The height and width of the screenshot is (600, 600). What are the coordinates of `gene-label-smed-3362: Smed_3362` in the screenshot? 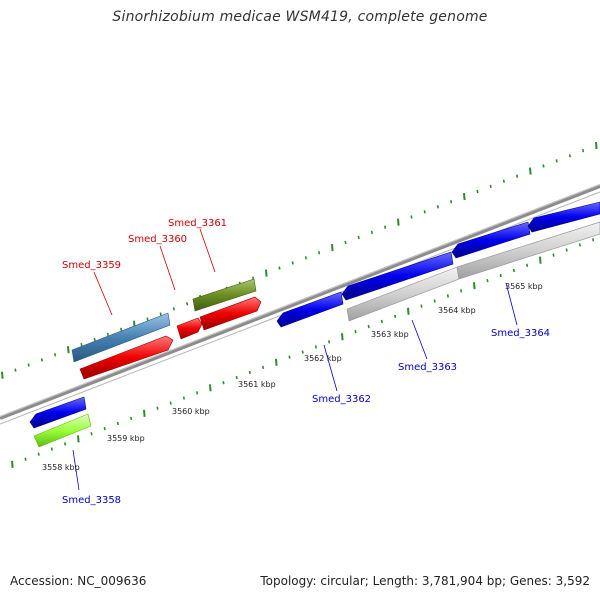 It's located at (341, 399).